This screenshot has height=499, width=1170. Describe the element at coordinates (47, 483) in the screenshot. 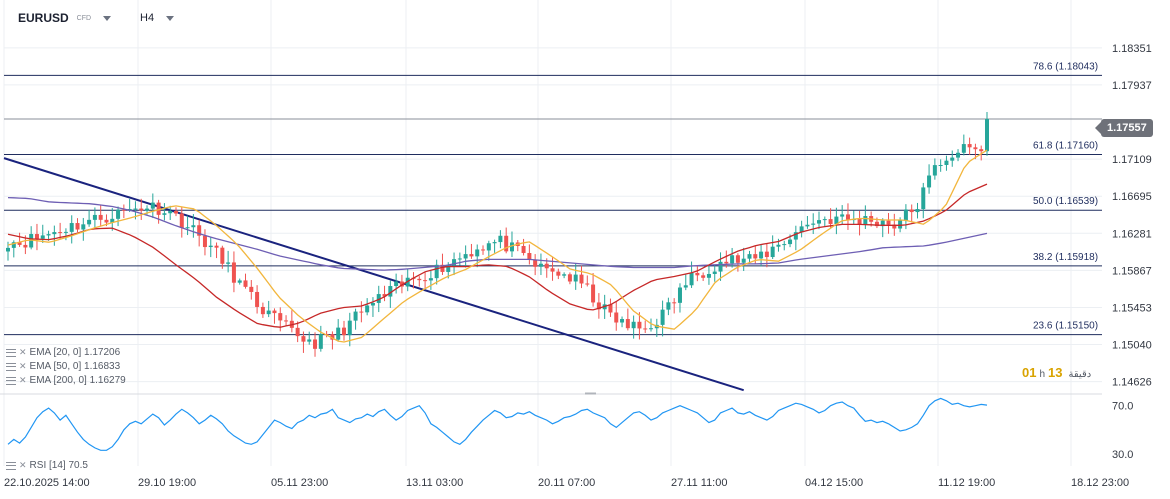

I see `x-tick-label: 22.10.2025 14:00` at that location.